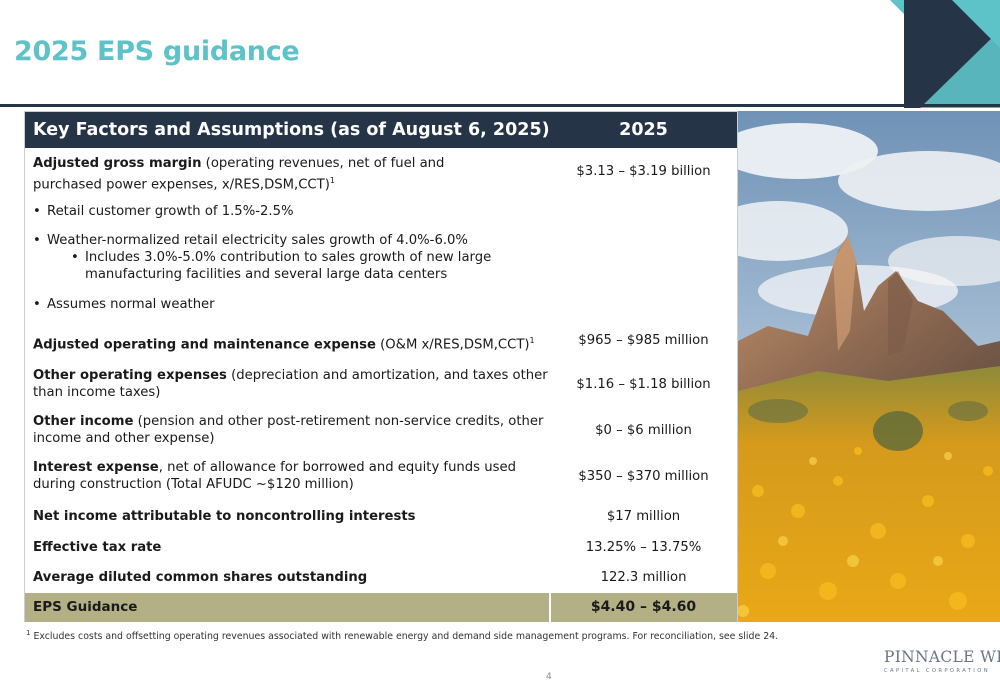  Describe the element at coordinates (945, 54) in the screenshot. I see `corner-decoration` at that location.